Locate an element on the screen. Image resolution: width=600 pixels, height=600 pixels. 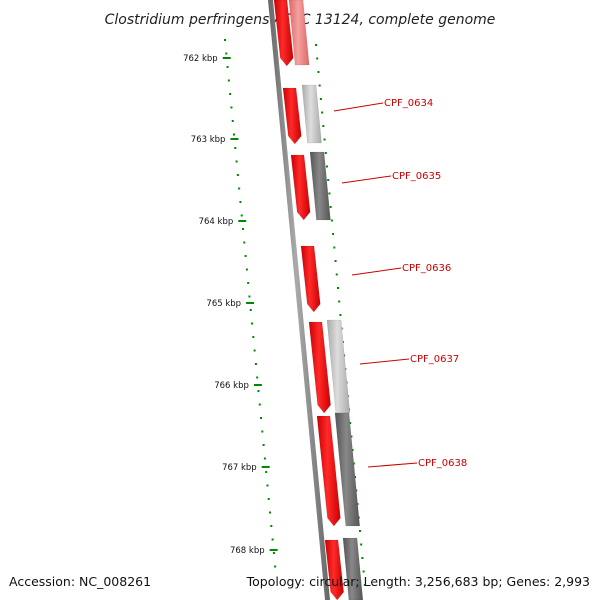
gene-label: CPF_0635 is located at coordinates (416, 176).